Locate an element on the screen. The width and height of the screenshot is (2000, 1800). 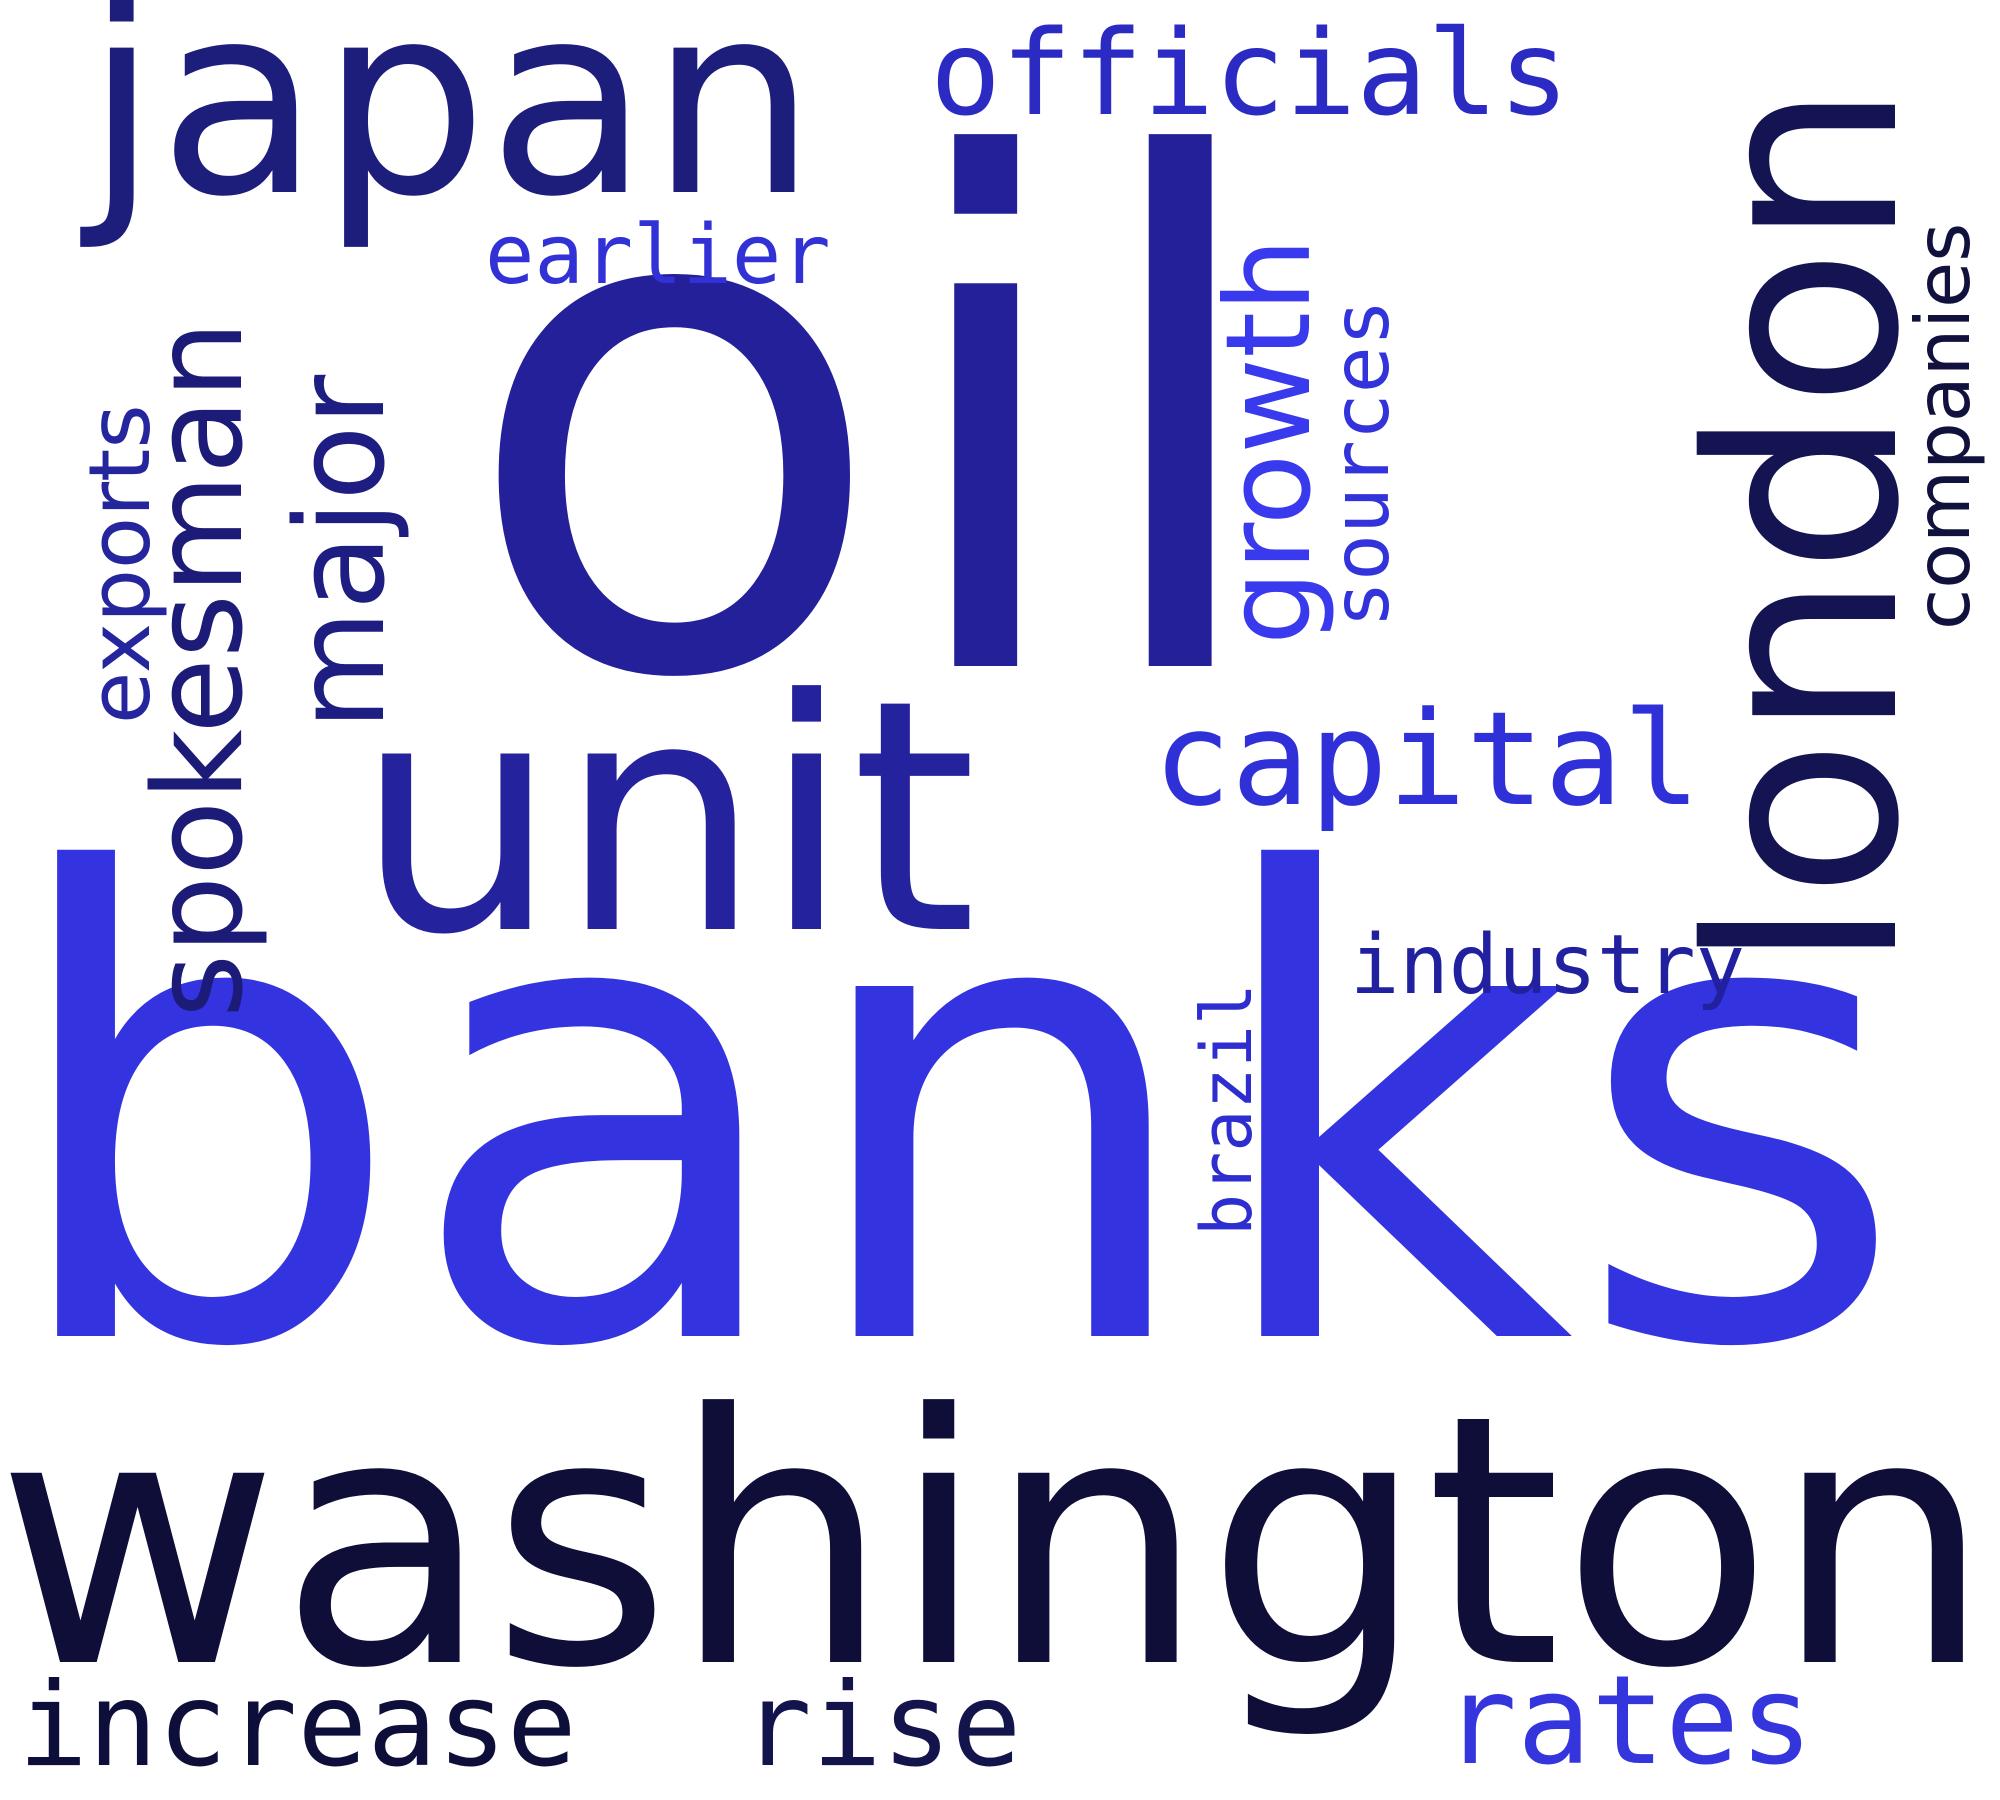
word-capital: capital is located at coordinates (1427, 759).